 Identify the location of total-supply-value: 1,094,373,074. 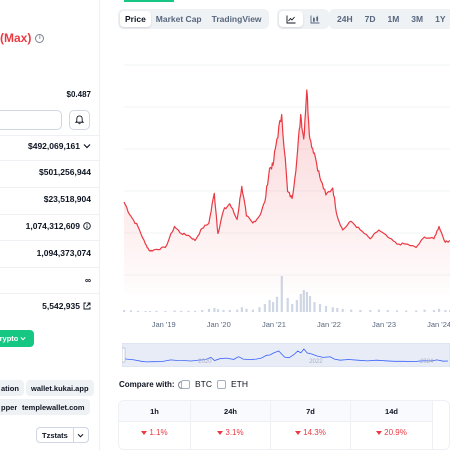
(64, 253).